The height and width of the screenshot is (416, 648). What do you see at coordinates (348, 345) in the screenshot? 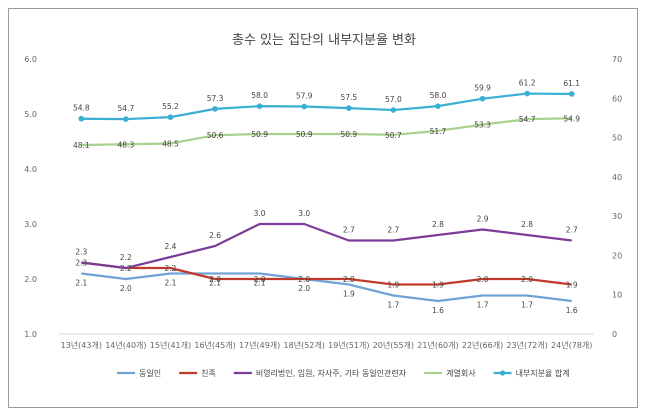
I see `x-axis-tick: 19년(51개)` at bounding box center [348, 345].